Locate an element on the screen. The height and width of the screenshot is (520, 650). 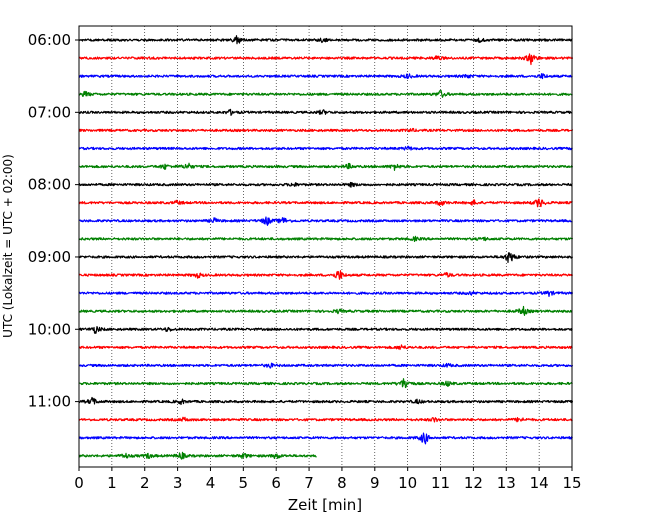
y-tick-label-1: 07:00 is located at coordinates (49, 112).